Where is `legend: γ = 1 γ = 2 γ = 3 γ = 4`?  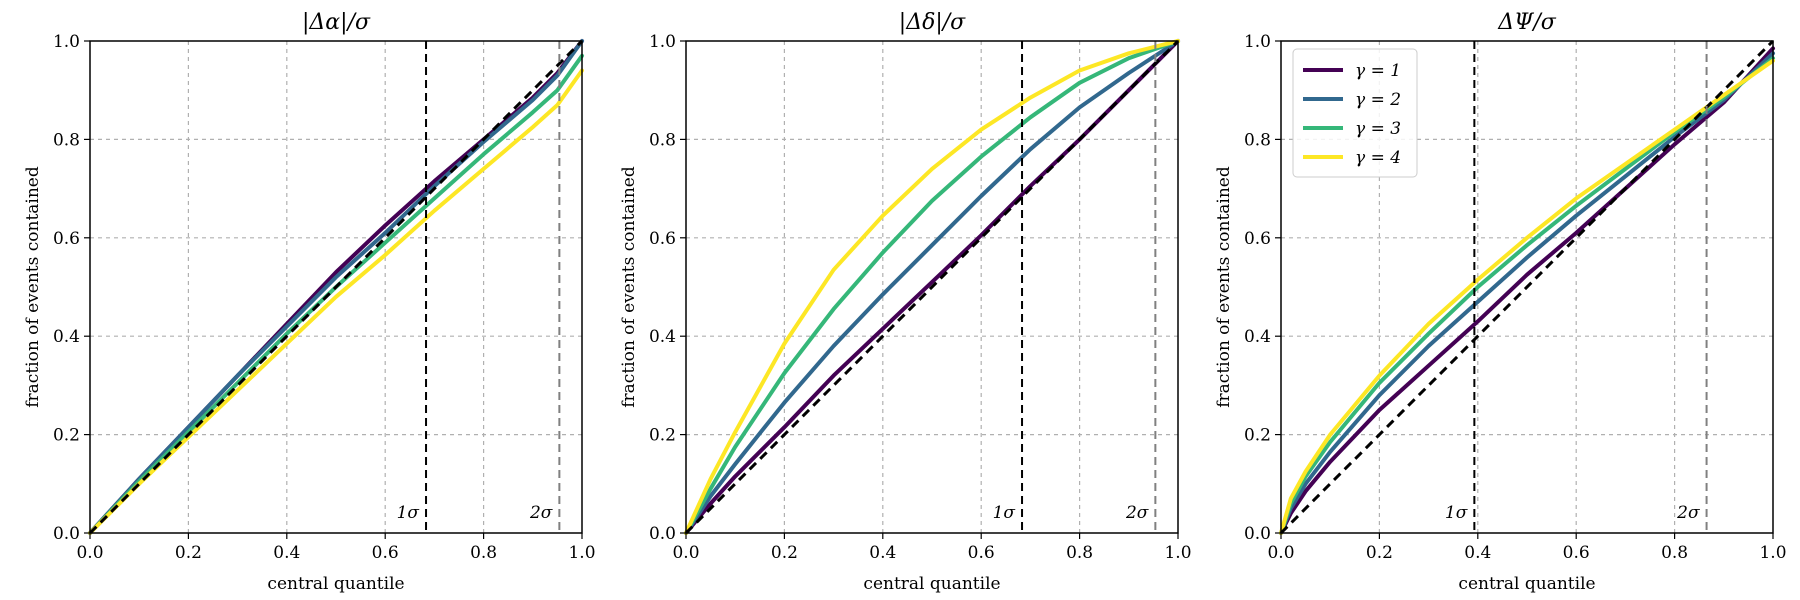
legend: γ = 1 γ = 2 γ = 3 γ = 4 is located at coordinates (1355, 113).